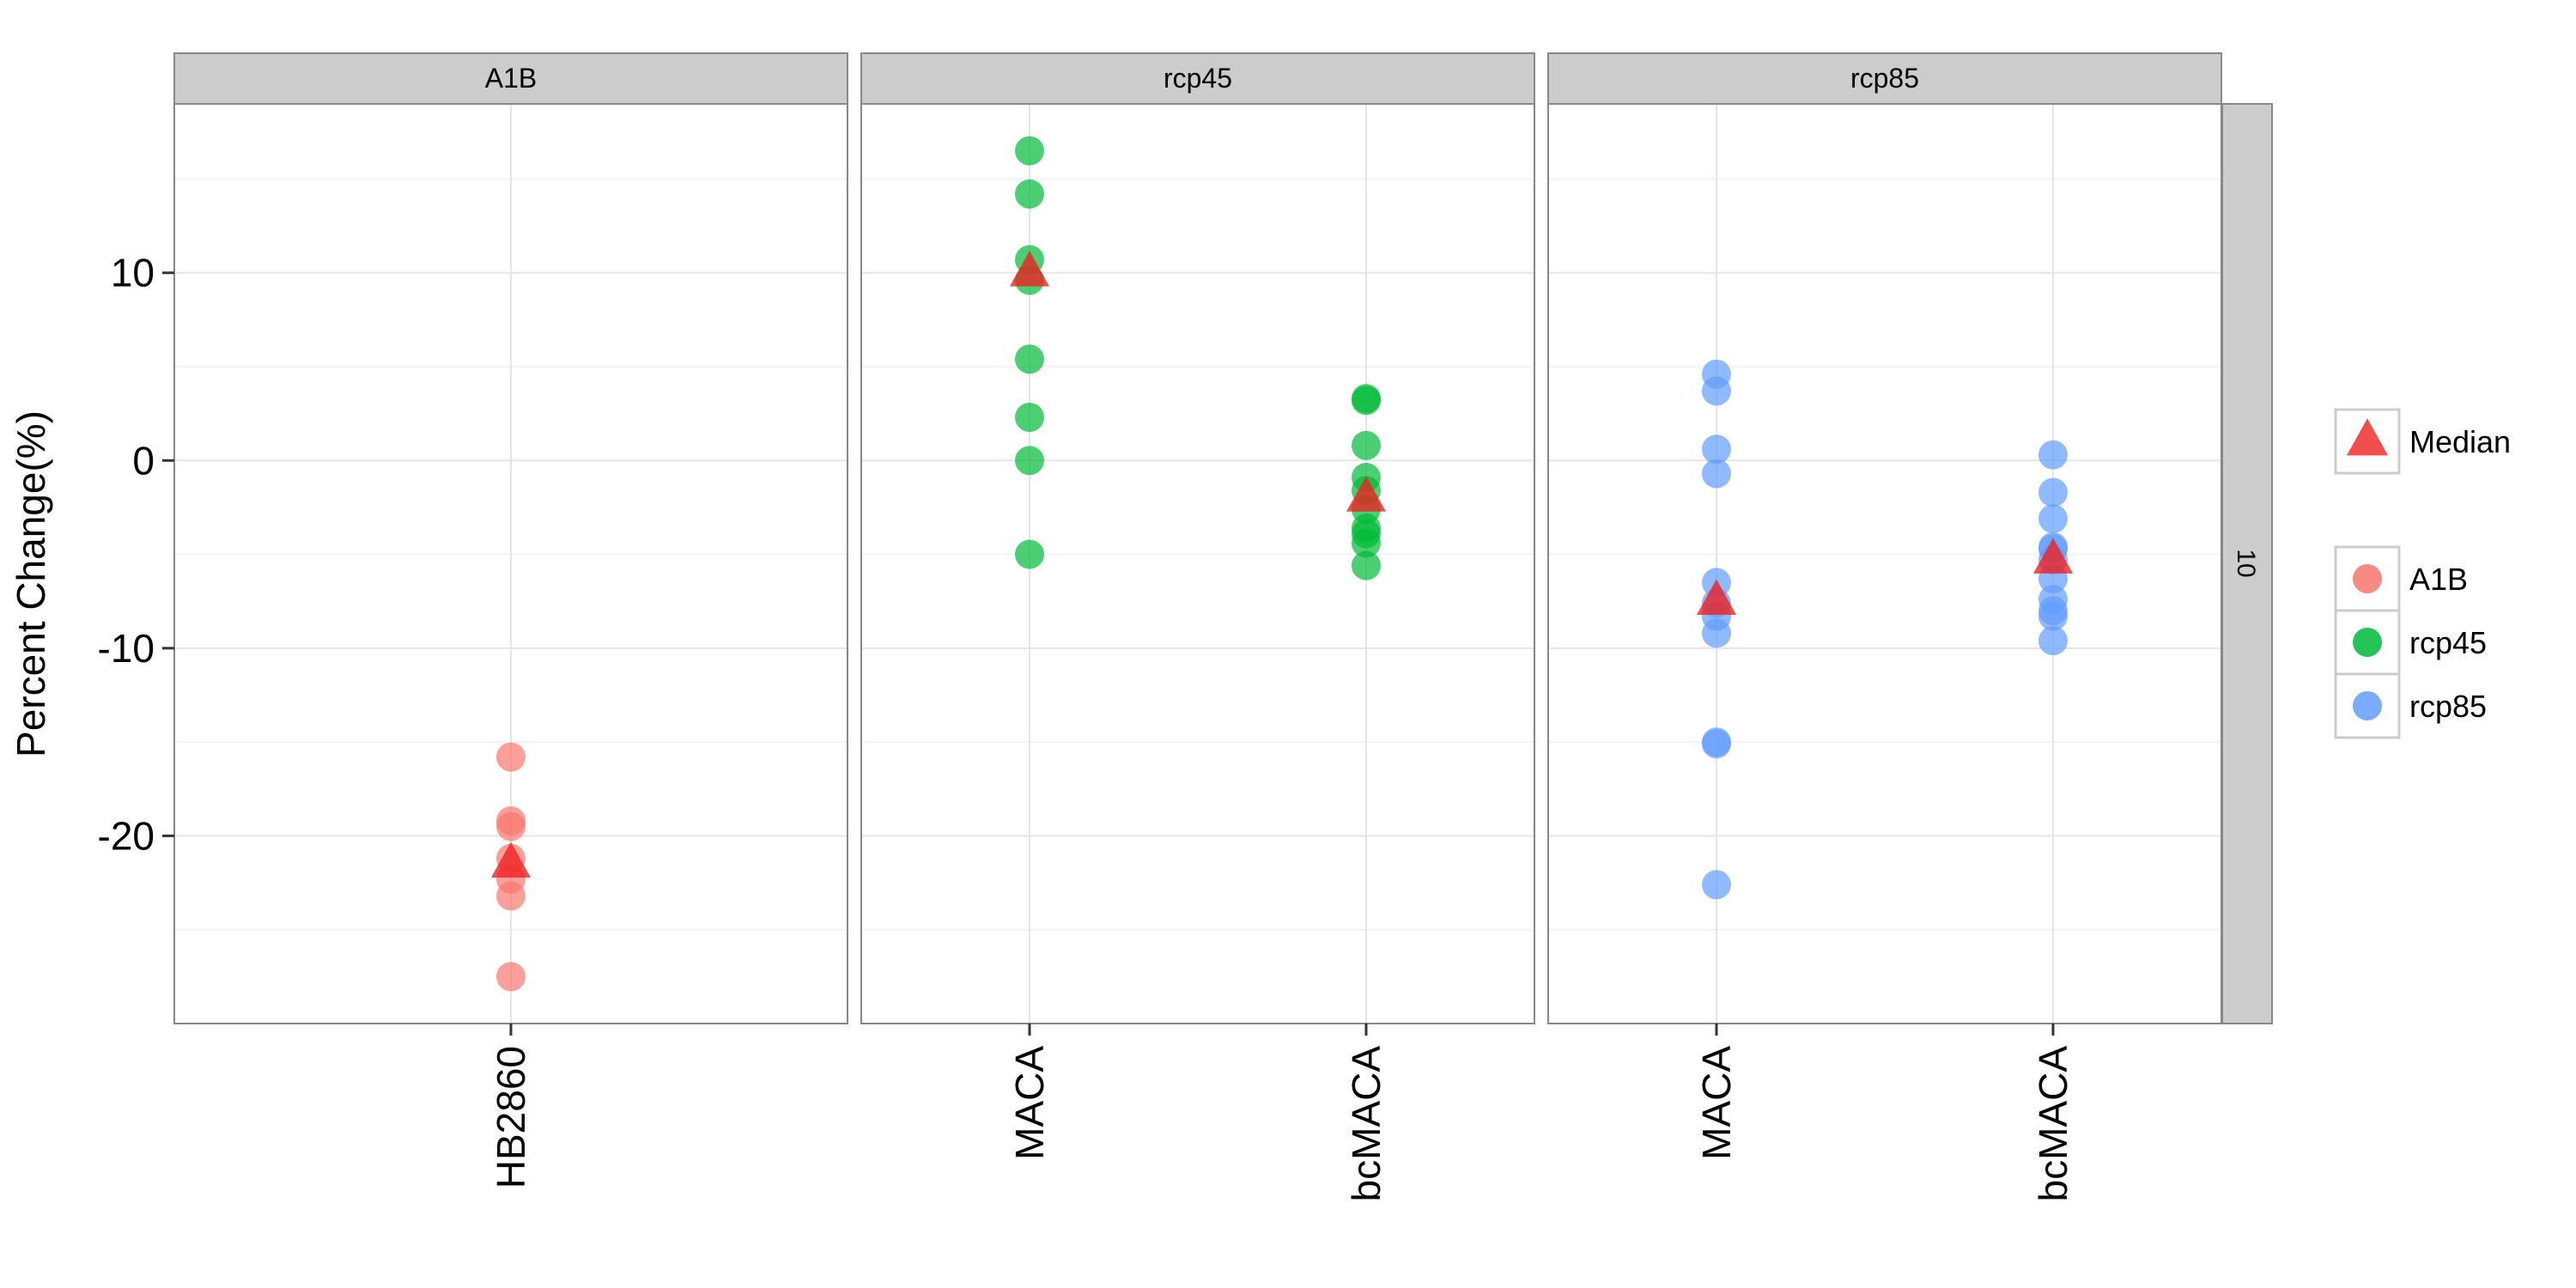 The width and height of the screenshot is (2576, 1288). Describe the element at coordinates (136, 554) in the screenshot. I see `y-axis: -20 -10 0 10` at that location.